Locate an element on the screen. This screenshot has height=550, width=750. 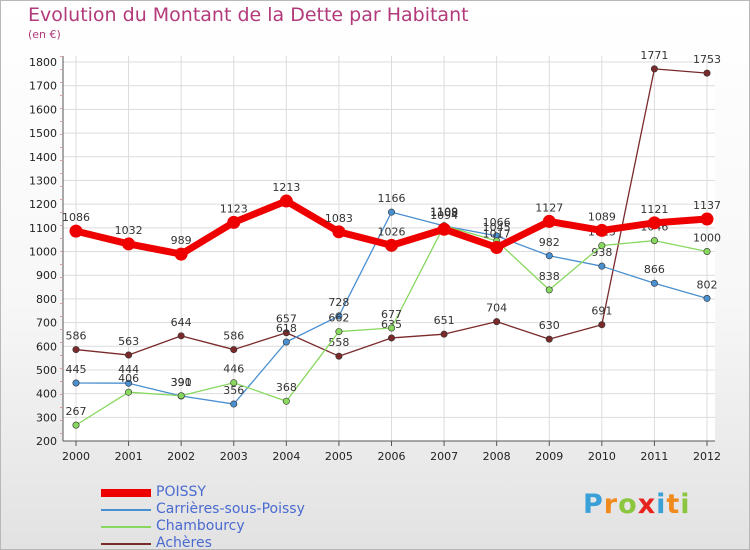
data-label-carri-res-sous-poissy: 802 is located at coordinates (707, 284).